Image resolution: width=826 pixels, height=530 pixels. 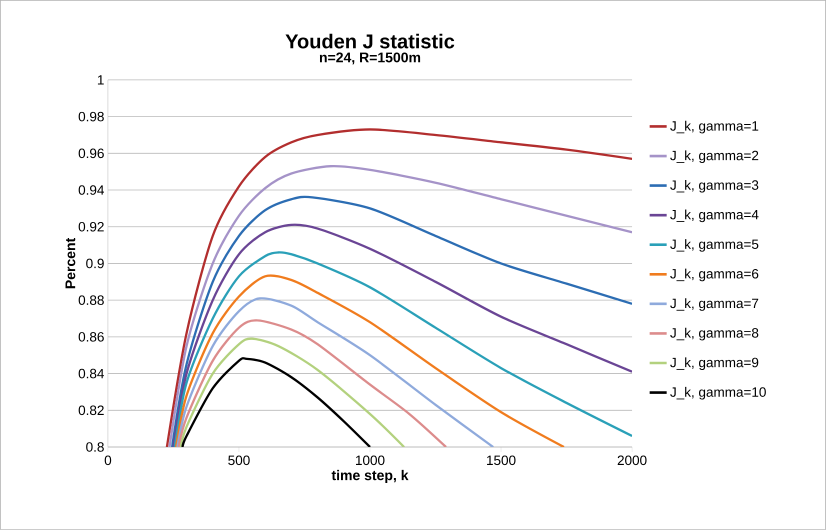 What do you see at coordinates (91, 227) in the screenshot?
I see `y-tick-label: 0.92` at bounding box center [91, 227].